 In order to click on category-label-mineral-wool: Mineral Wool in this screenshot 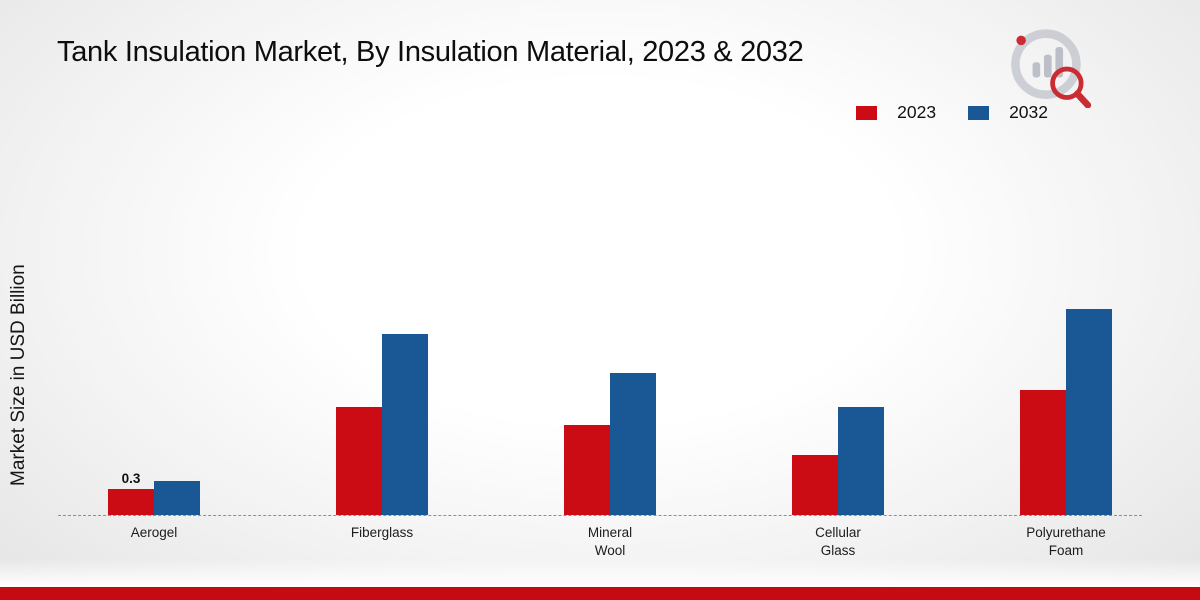, I will do `click(610, 541)`.